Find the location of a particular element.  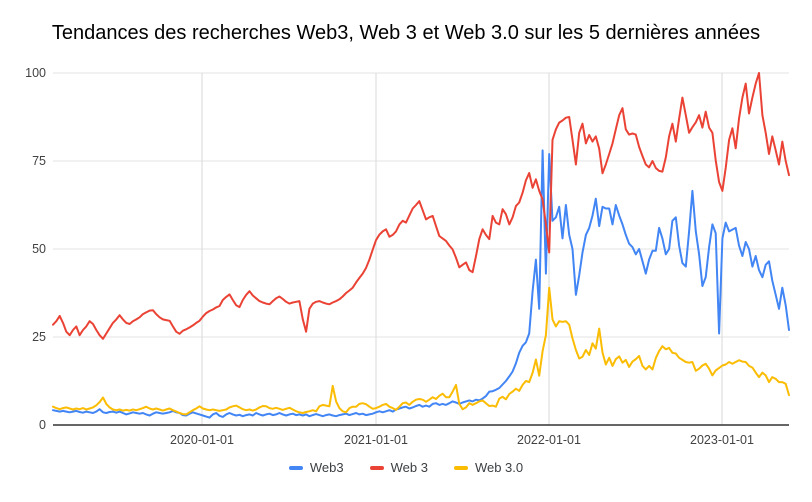

legend: Web3 Web 3 Web 3.0 is located at coordinates (406, 467).